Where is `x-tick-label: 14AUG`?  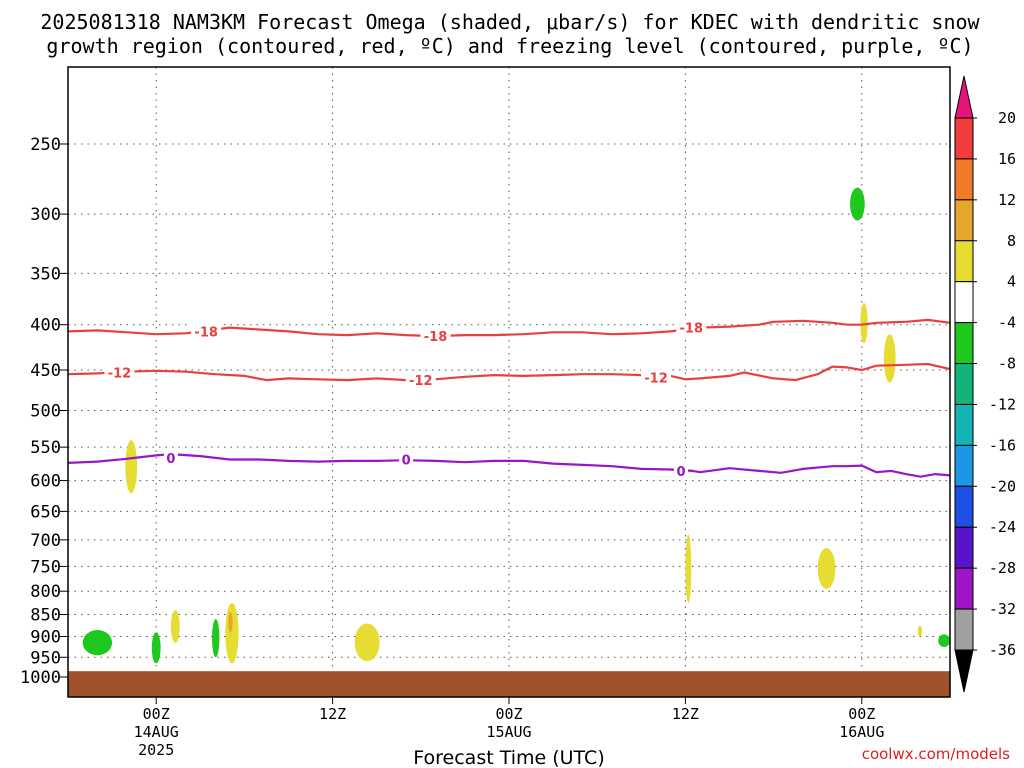
x-tick-label: 14AUG is located at coordinates (156, 732).